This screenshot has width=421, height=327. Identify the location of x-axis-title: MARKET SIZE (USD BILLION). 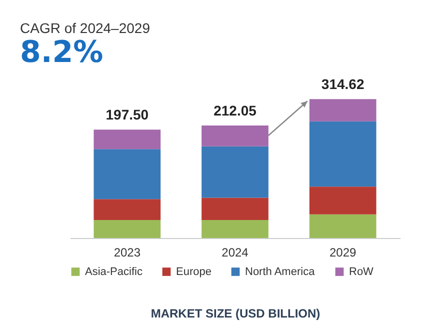
(235, 313).